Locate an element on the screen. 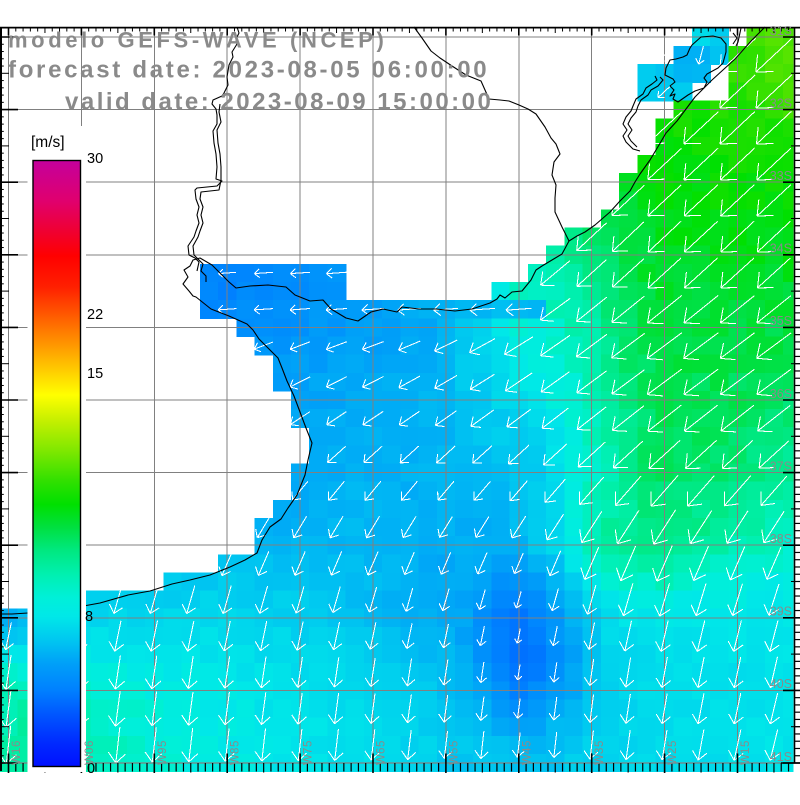  svg-text: 30 is located at coordinates (95, 159).